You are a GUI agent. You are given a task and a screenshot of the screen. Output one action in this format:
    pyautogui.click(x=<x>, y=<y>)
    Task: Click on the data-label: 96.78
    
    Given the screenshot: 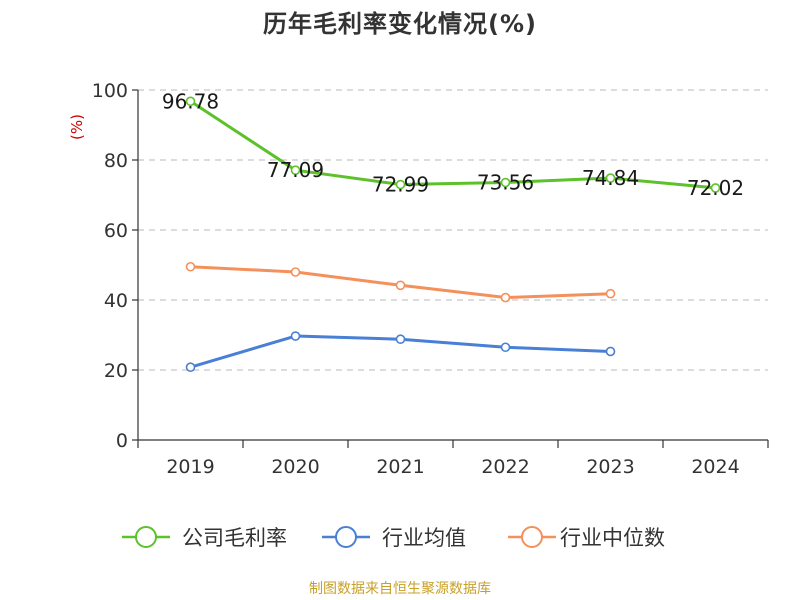 What is the action you would take?
    pyautogui.click(x=190, y=101)
    